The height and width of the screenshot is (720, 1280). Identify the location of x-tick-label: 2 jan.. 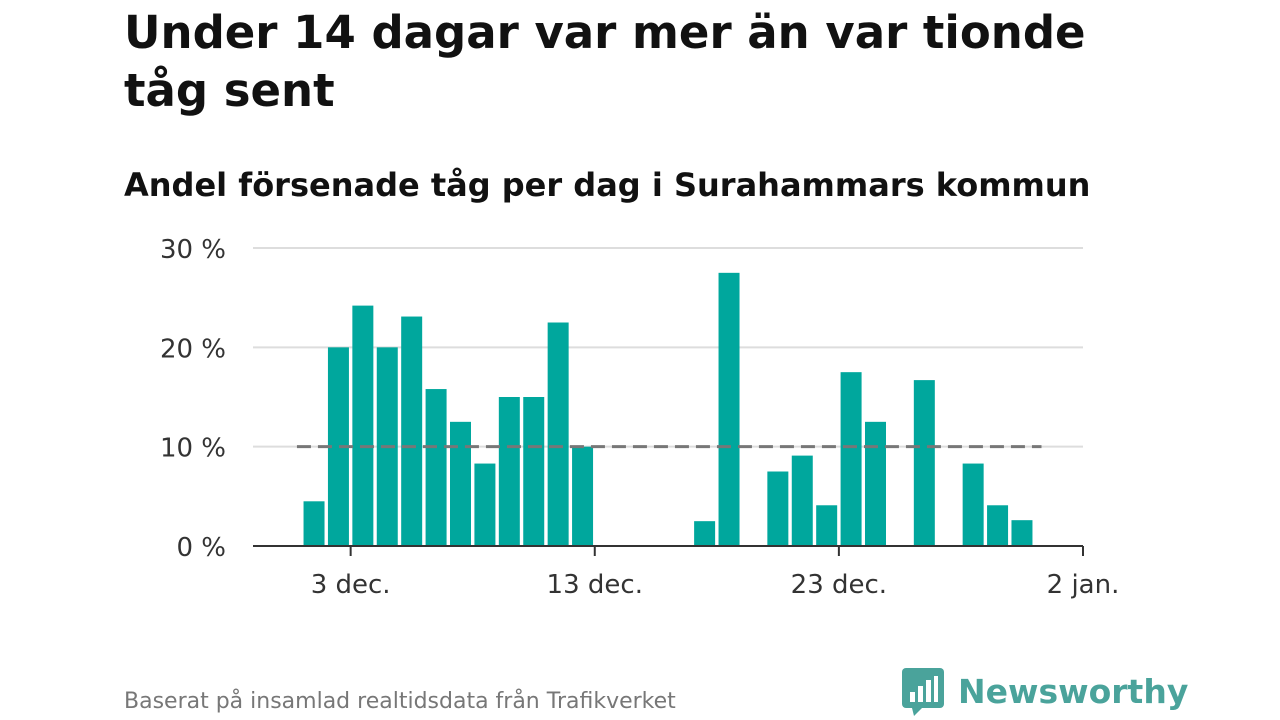
(1083, 585).